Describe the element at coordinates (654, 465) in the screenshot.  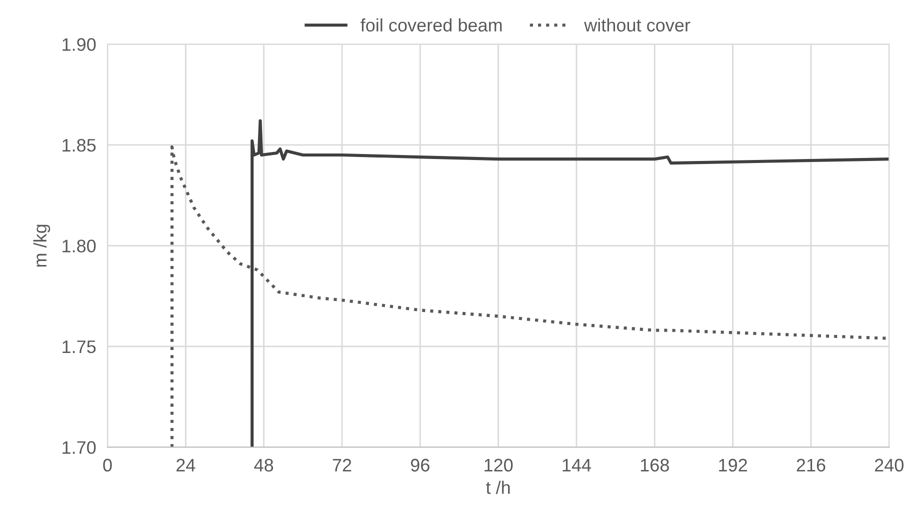
I see `x-tick-label: 168` at that location.